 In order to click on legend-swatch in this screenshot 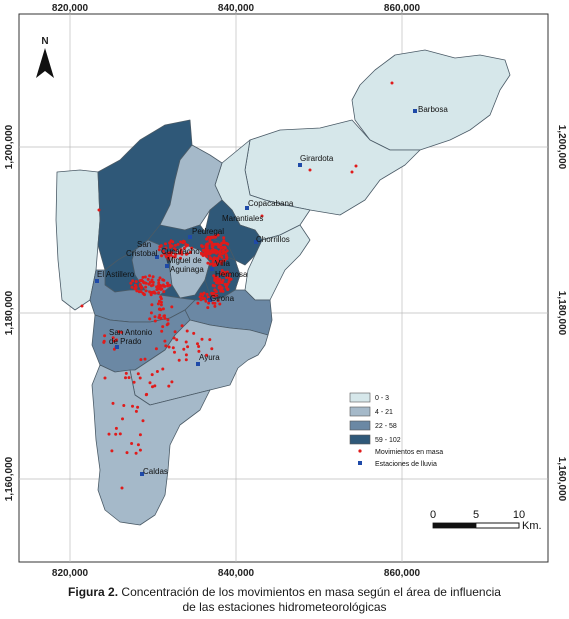, I will do `click(360, 411)`.